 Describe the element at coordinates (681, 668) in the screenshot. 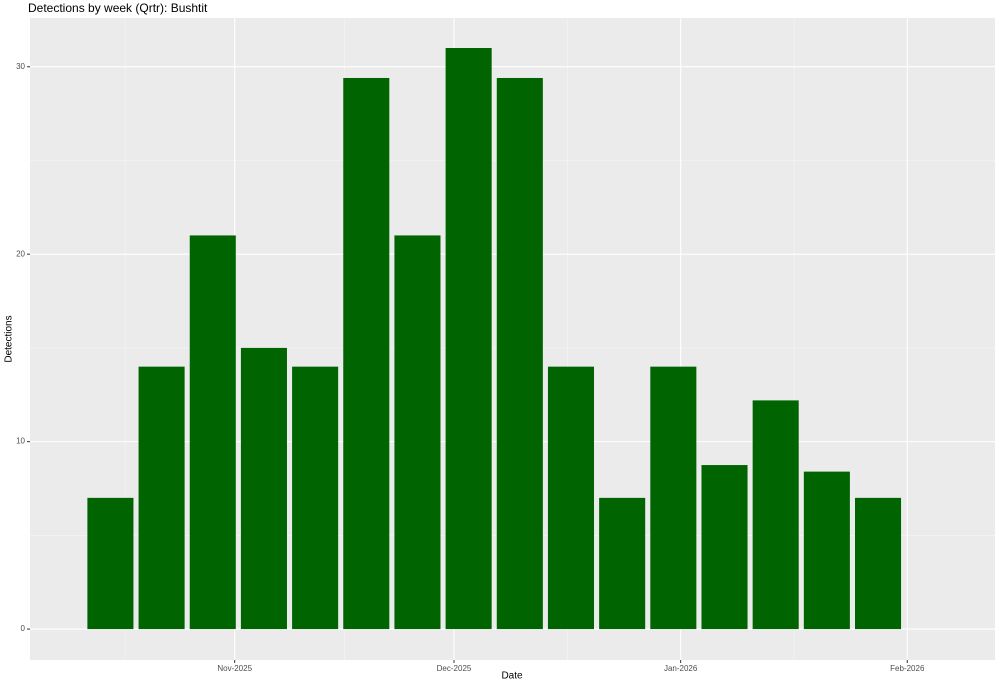

I see `x-tick-label: Jan-2026` at that location.